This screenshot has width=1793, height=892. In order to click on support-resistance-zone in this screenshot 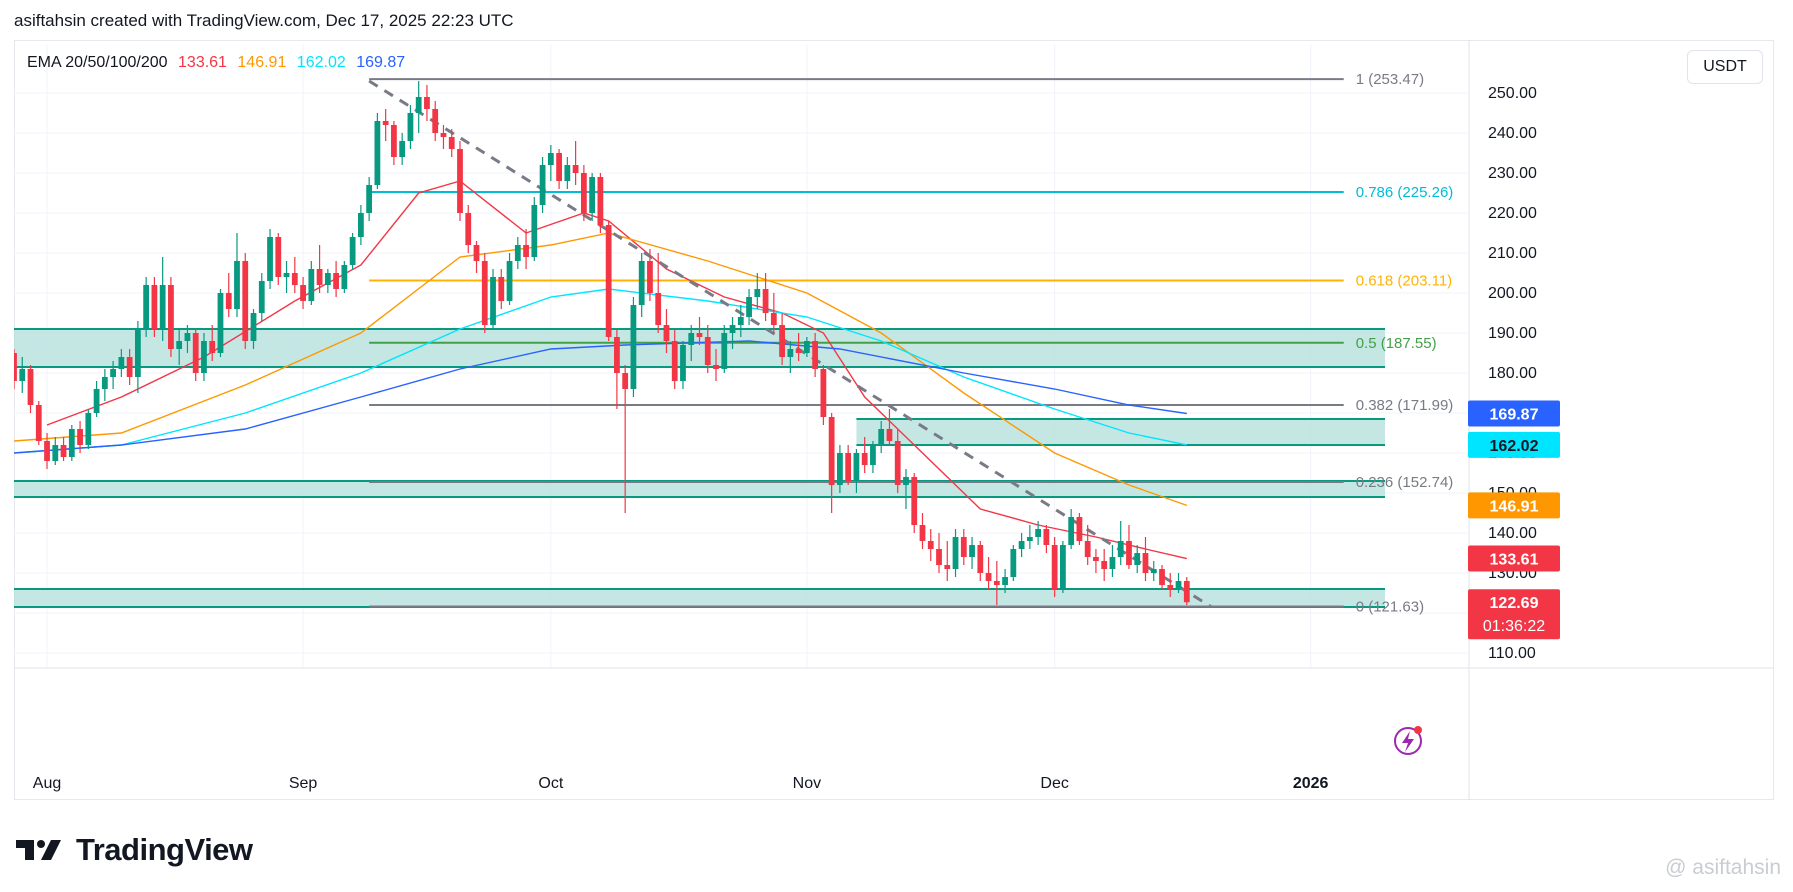, I will do `click(699, 598)`.